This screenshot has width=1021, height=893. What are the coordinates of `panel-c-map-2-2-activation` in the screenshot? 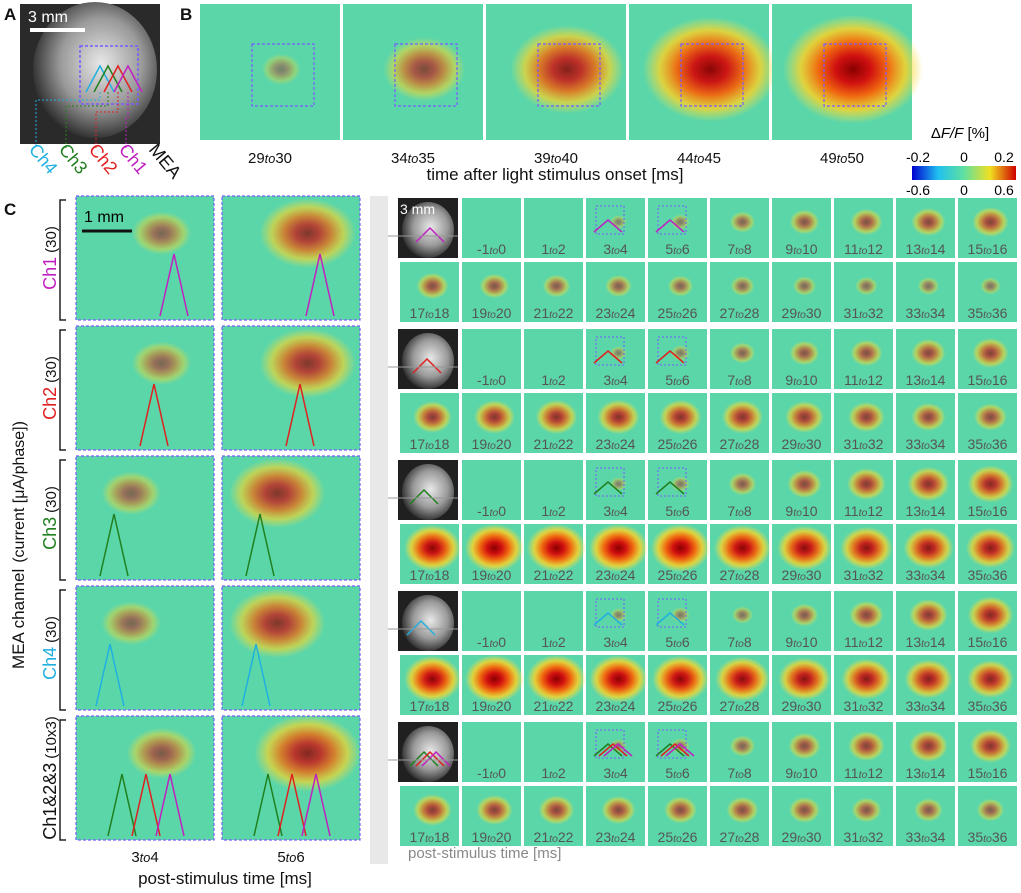 It's located at (307, 363).